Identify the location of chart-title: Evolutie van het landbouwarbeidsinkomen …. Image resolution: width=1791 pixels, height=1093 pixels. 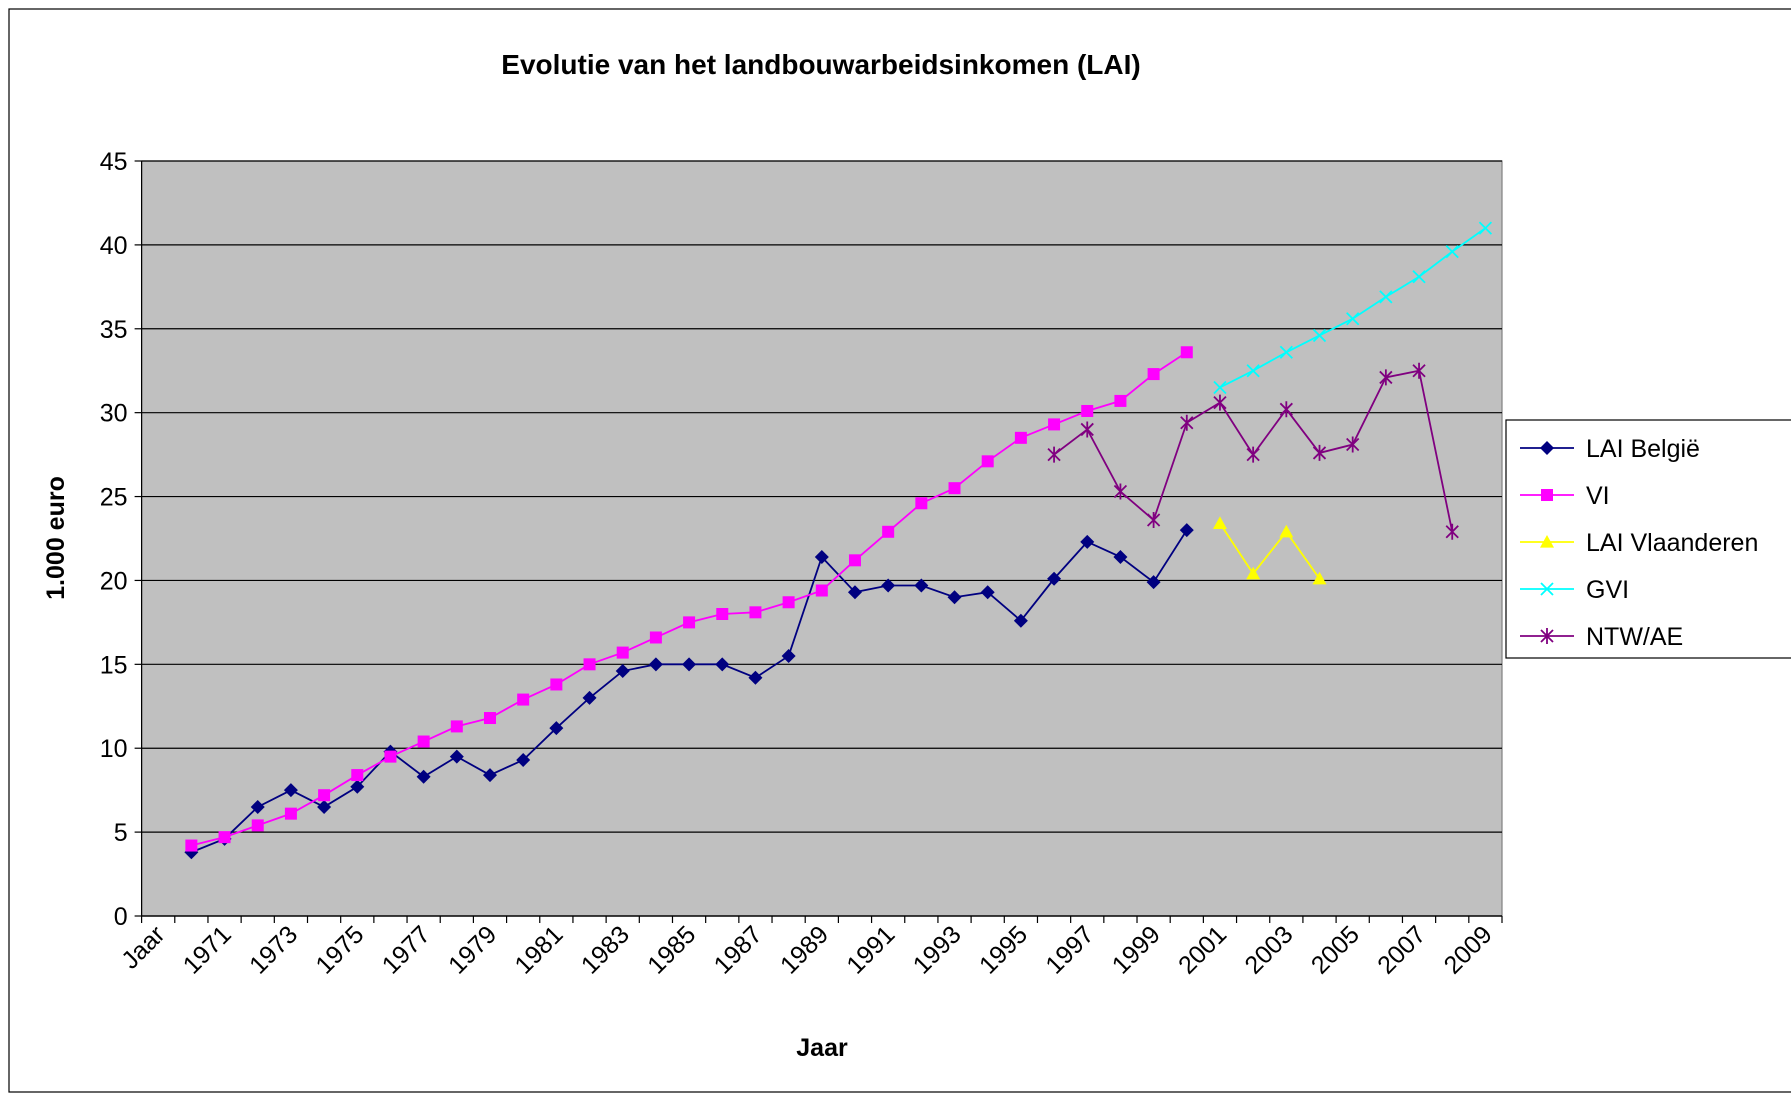
(820, 64).